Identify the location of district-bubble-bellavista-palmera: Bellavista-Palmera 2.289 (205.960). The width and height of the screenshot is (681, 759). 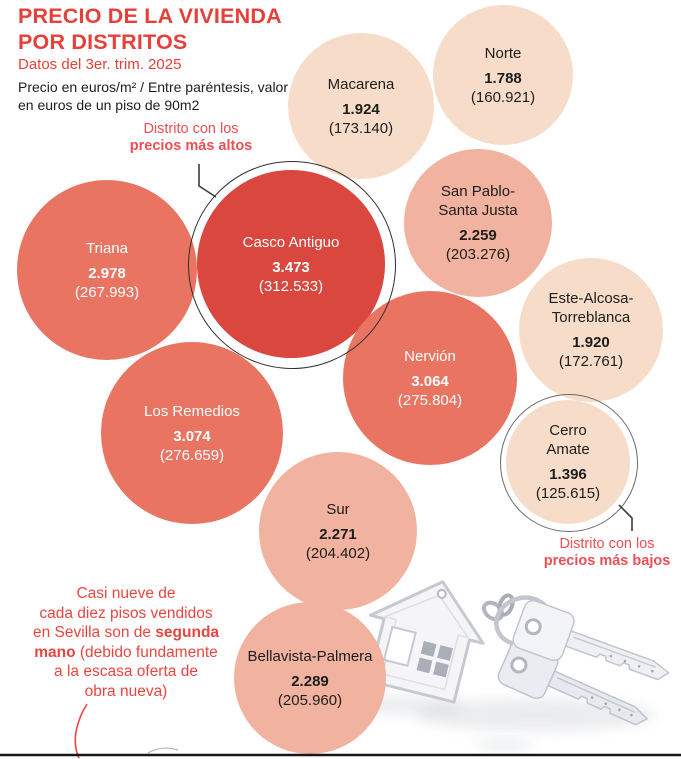
(310, 678).